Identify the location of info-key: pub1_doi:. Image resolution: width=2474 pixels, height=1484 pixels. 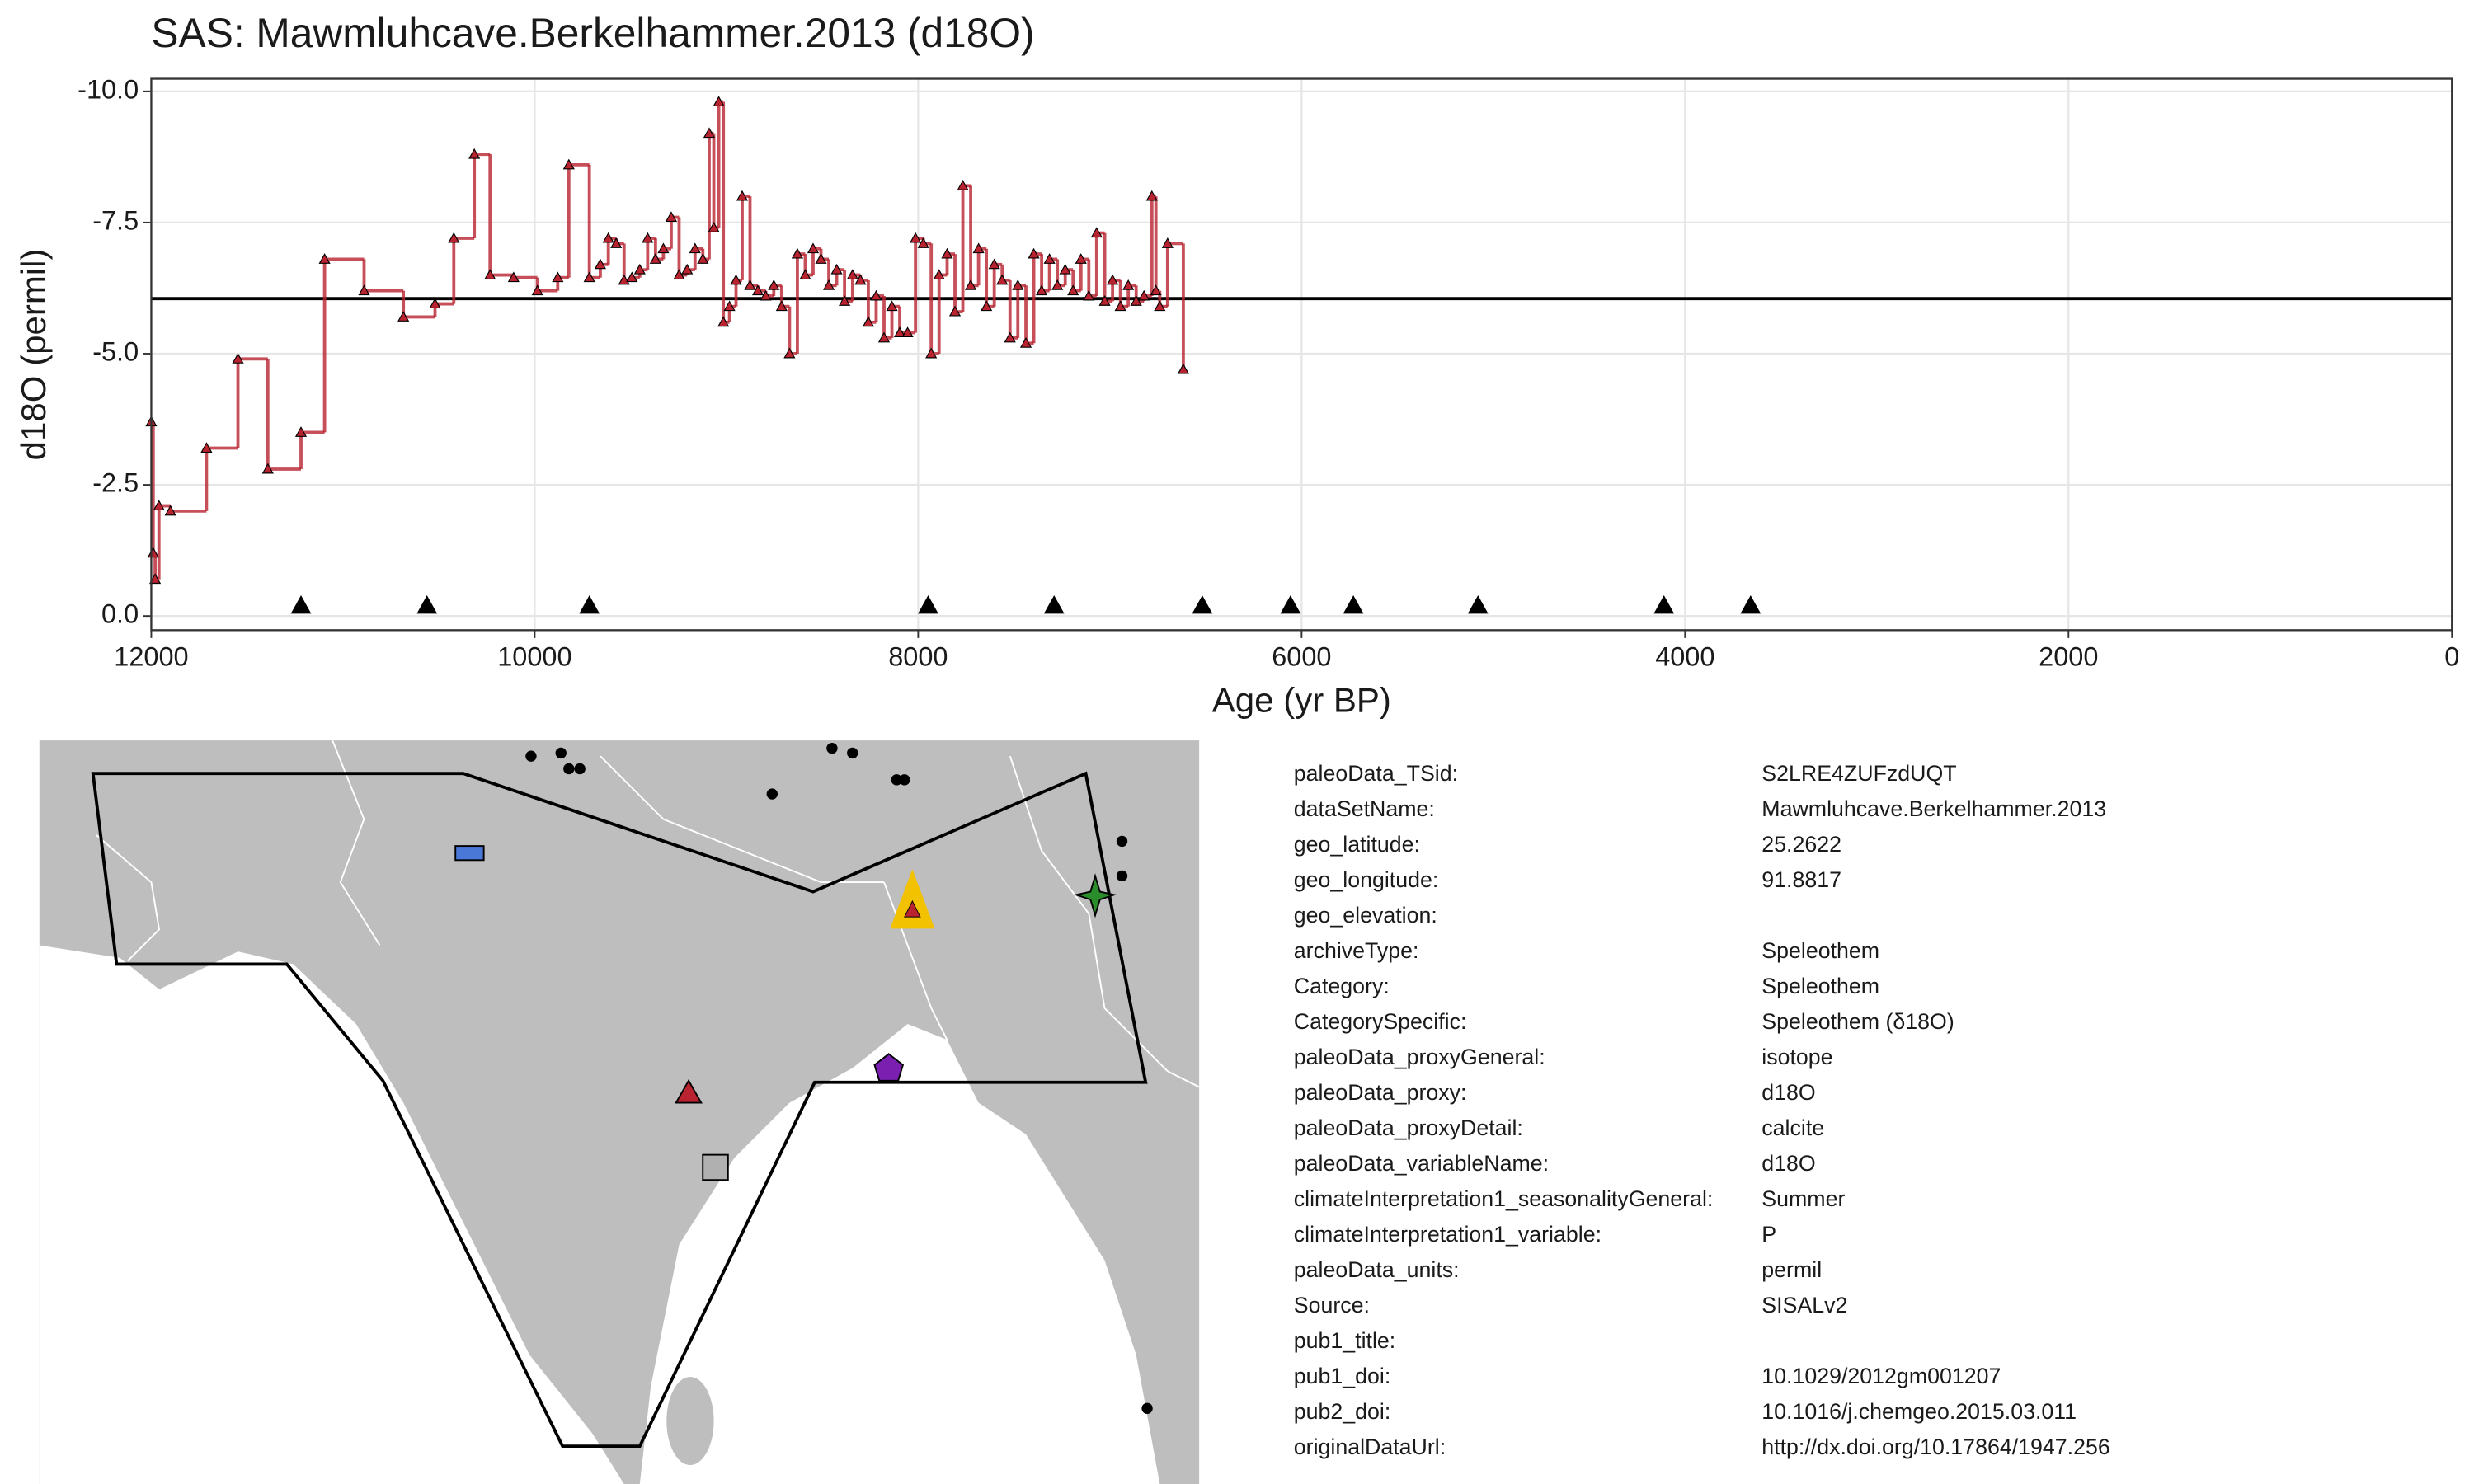
(1342, 1376).